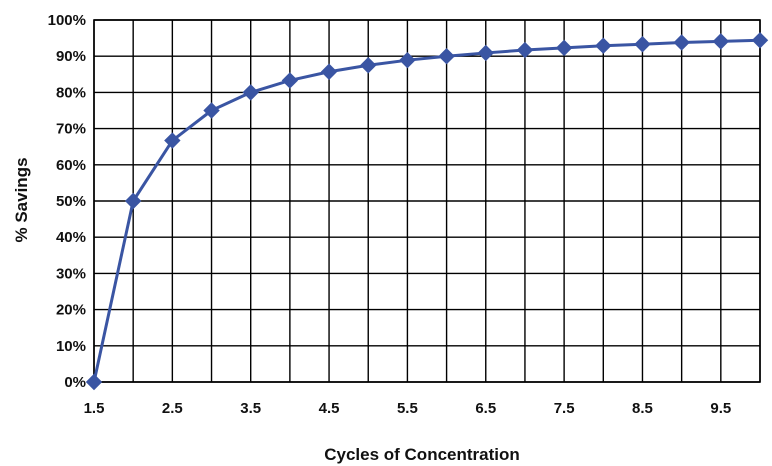 The width and height of the screenshot is (772, 466). Describe the element at coordinates (71, 165) in the screenshot. I see `y-tick-label: 60%` at that location.